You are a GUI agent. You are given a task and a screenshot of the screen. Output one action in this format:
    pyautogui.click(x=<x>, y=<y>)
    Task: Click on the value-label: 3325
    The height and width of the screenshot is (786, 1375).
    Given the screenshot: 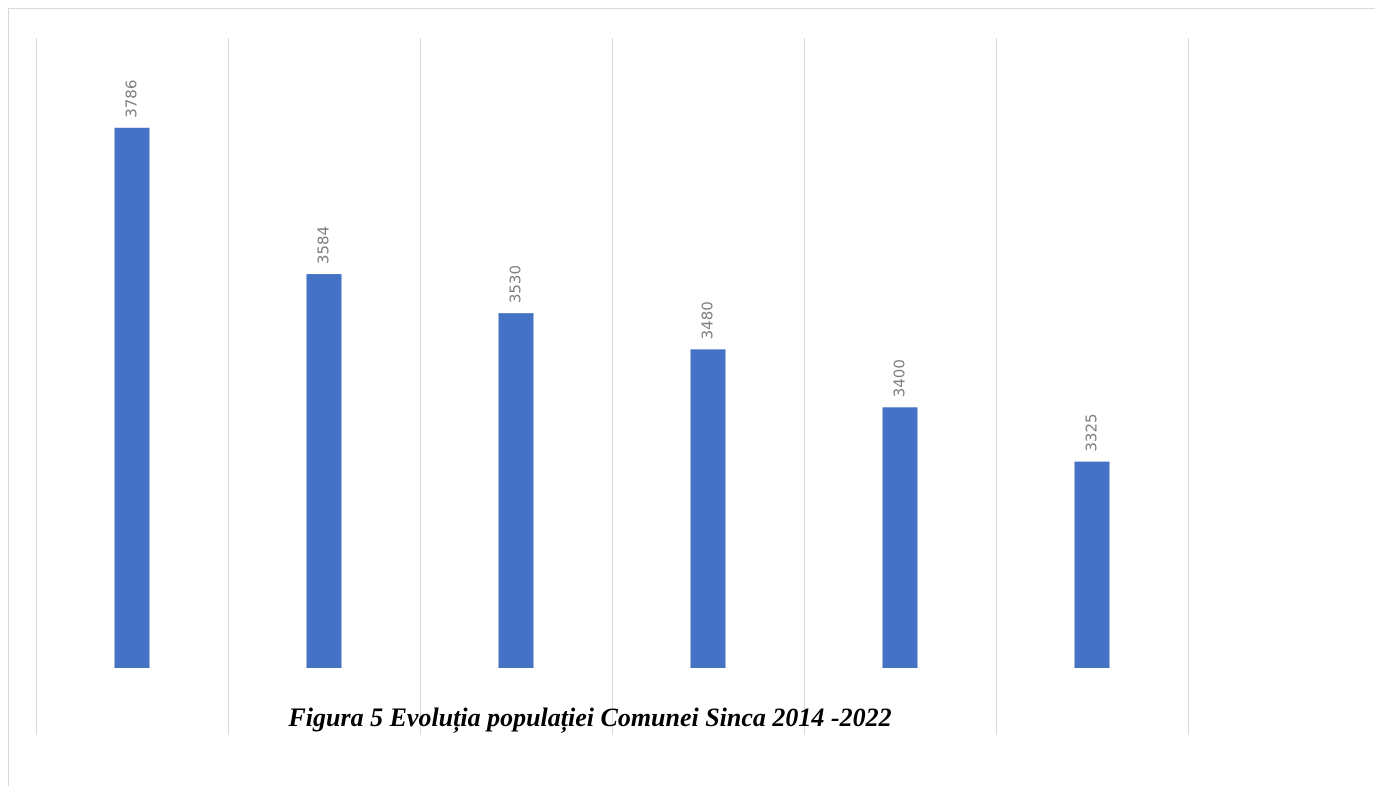 What is the action you would take?
    pyautogui.click(x=1092, y=432)
    